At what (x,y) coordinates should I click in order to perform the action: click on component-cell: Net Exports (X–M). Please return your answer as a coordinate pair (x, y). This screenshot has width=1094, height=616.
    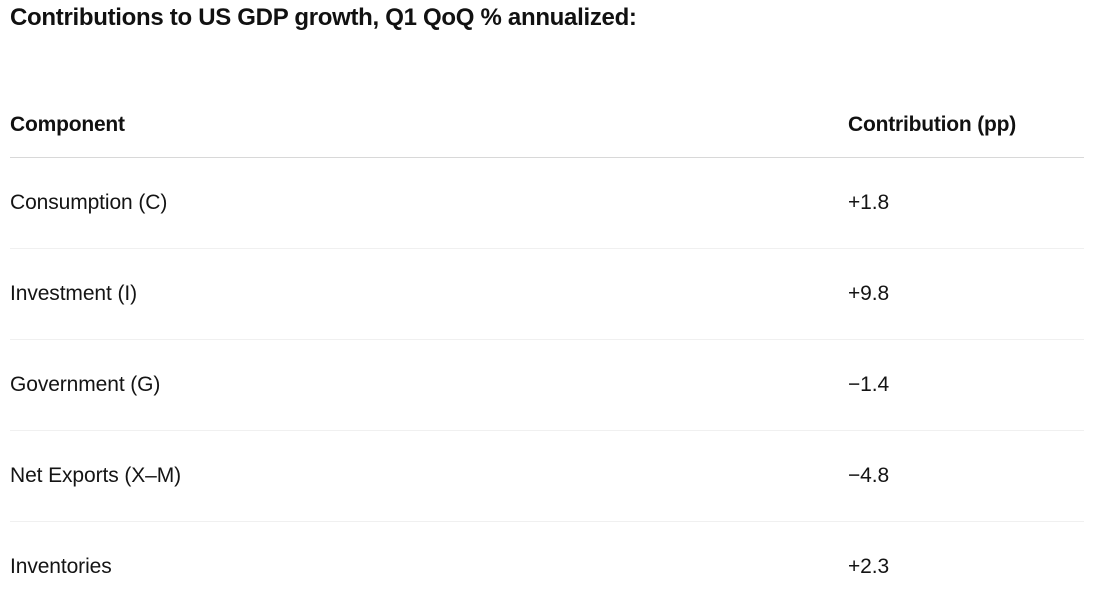
    Looking at the image, I should click on (429, 476).